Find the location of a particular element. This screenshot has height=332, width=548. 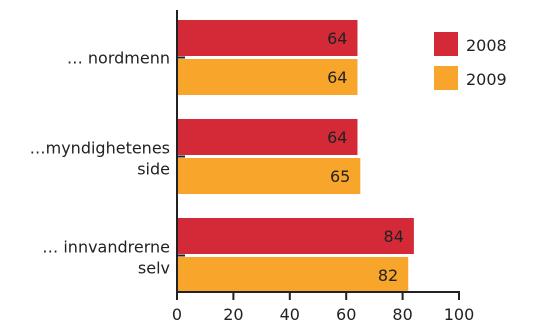

x-tick-label-40: 40 is located at coordinates (290, 314).